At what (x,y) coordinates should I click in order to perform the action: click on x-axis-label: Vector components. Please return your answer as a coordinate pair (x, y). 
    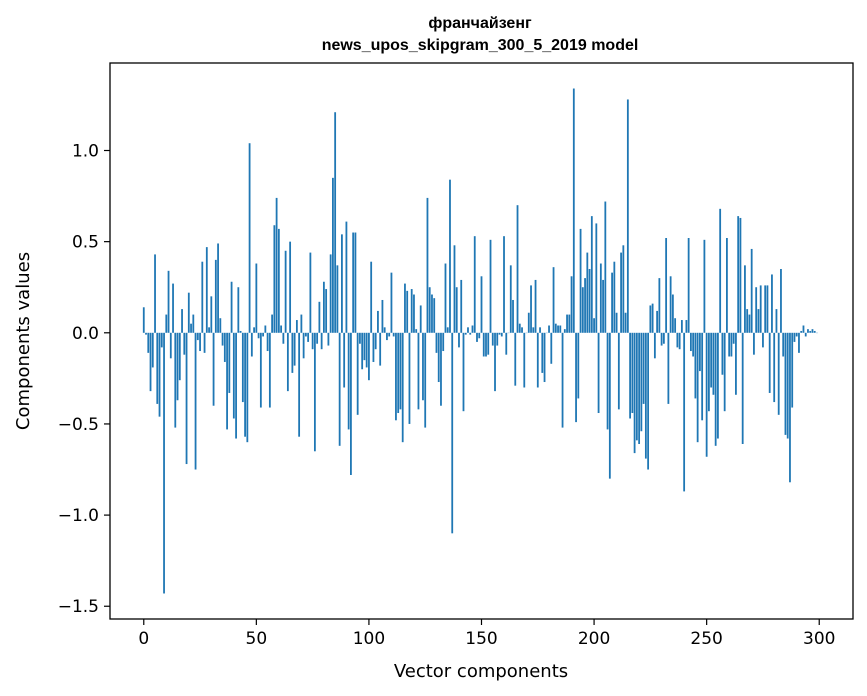
    Looking at the image, I should click on (481, 671).